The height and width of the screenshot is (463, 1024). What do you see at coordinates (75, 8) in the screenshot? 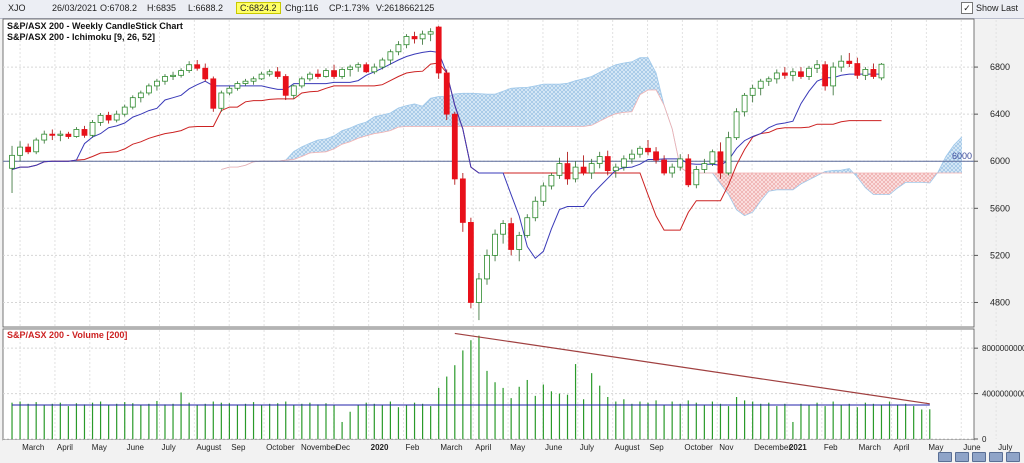
I see `date-label: 26/03/2021` at bounding box center [75, 8].